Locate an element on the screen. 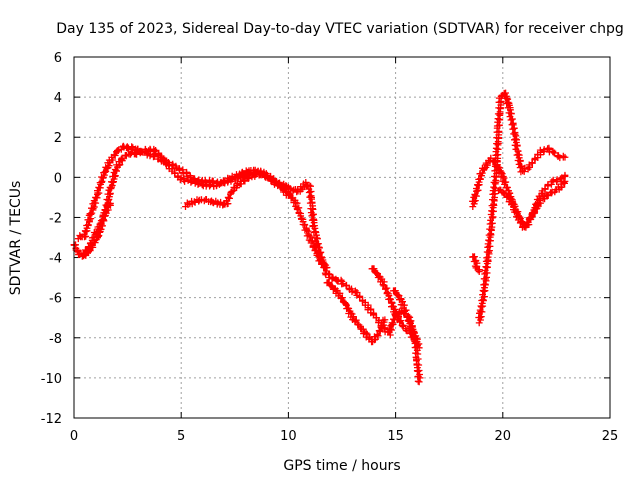 Image resolution: width=640 pixels, height=480 pixels. y-tick-label: 2 is located at coordinates (58, 138).